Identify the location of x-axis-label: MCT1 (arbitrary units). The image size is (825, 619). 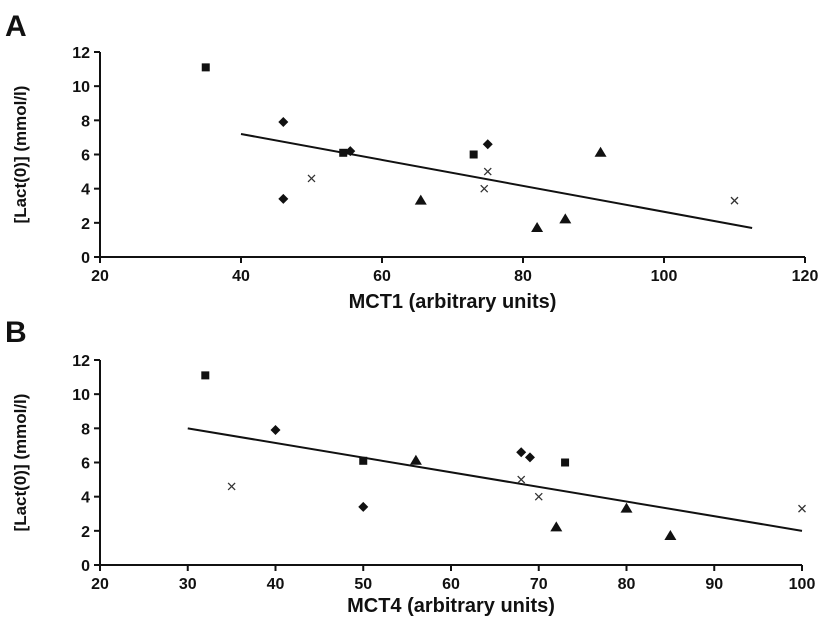
(453, 302).